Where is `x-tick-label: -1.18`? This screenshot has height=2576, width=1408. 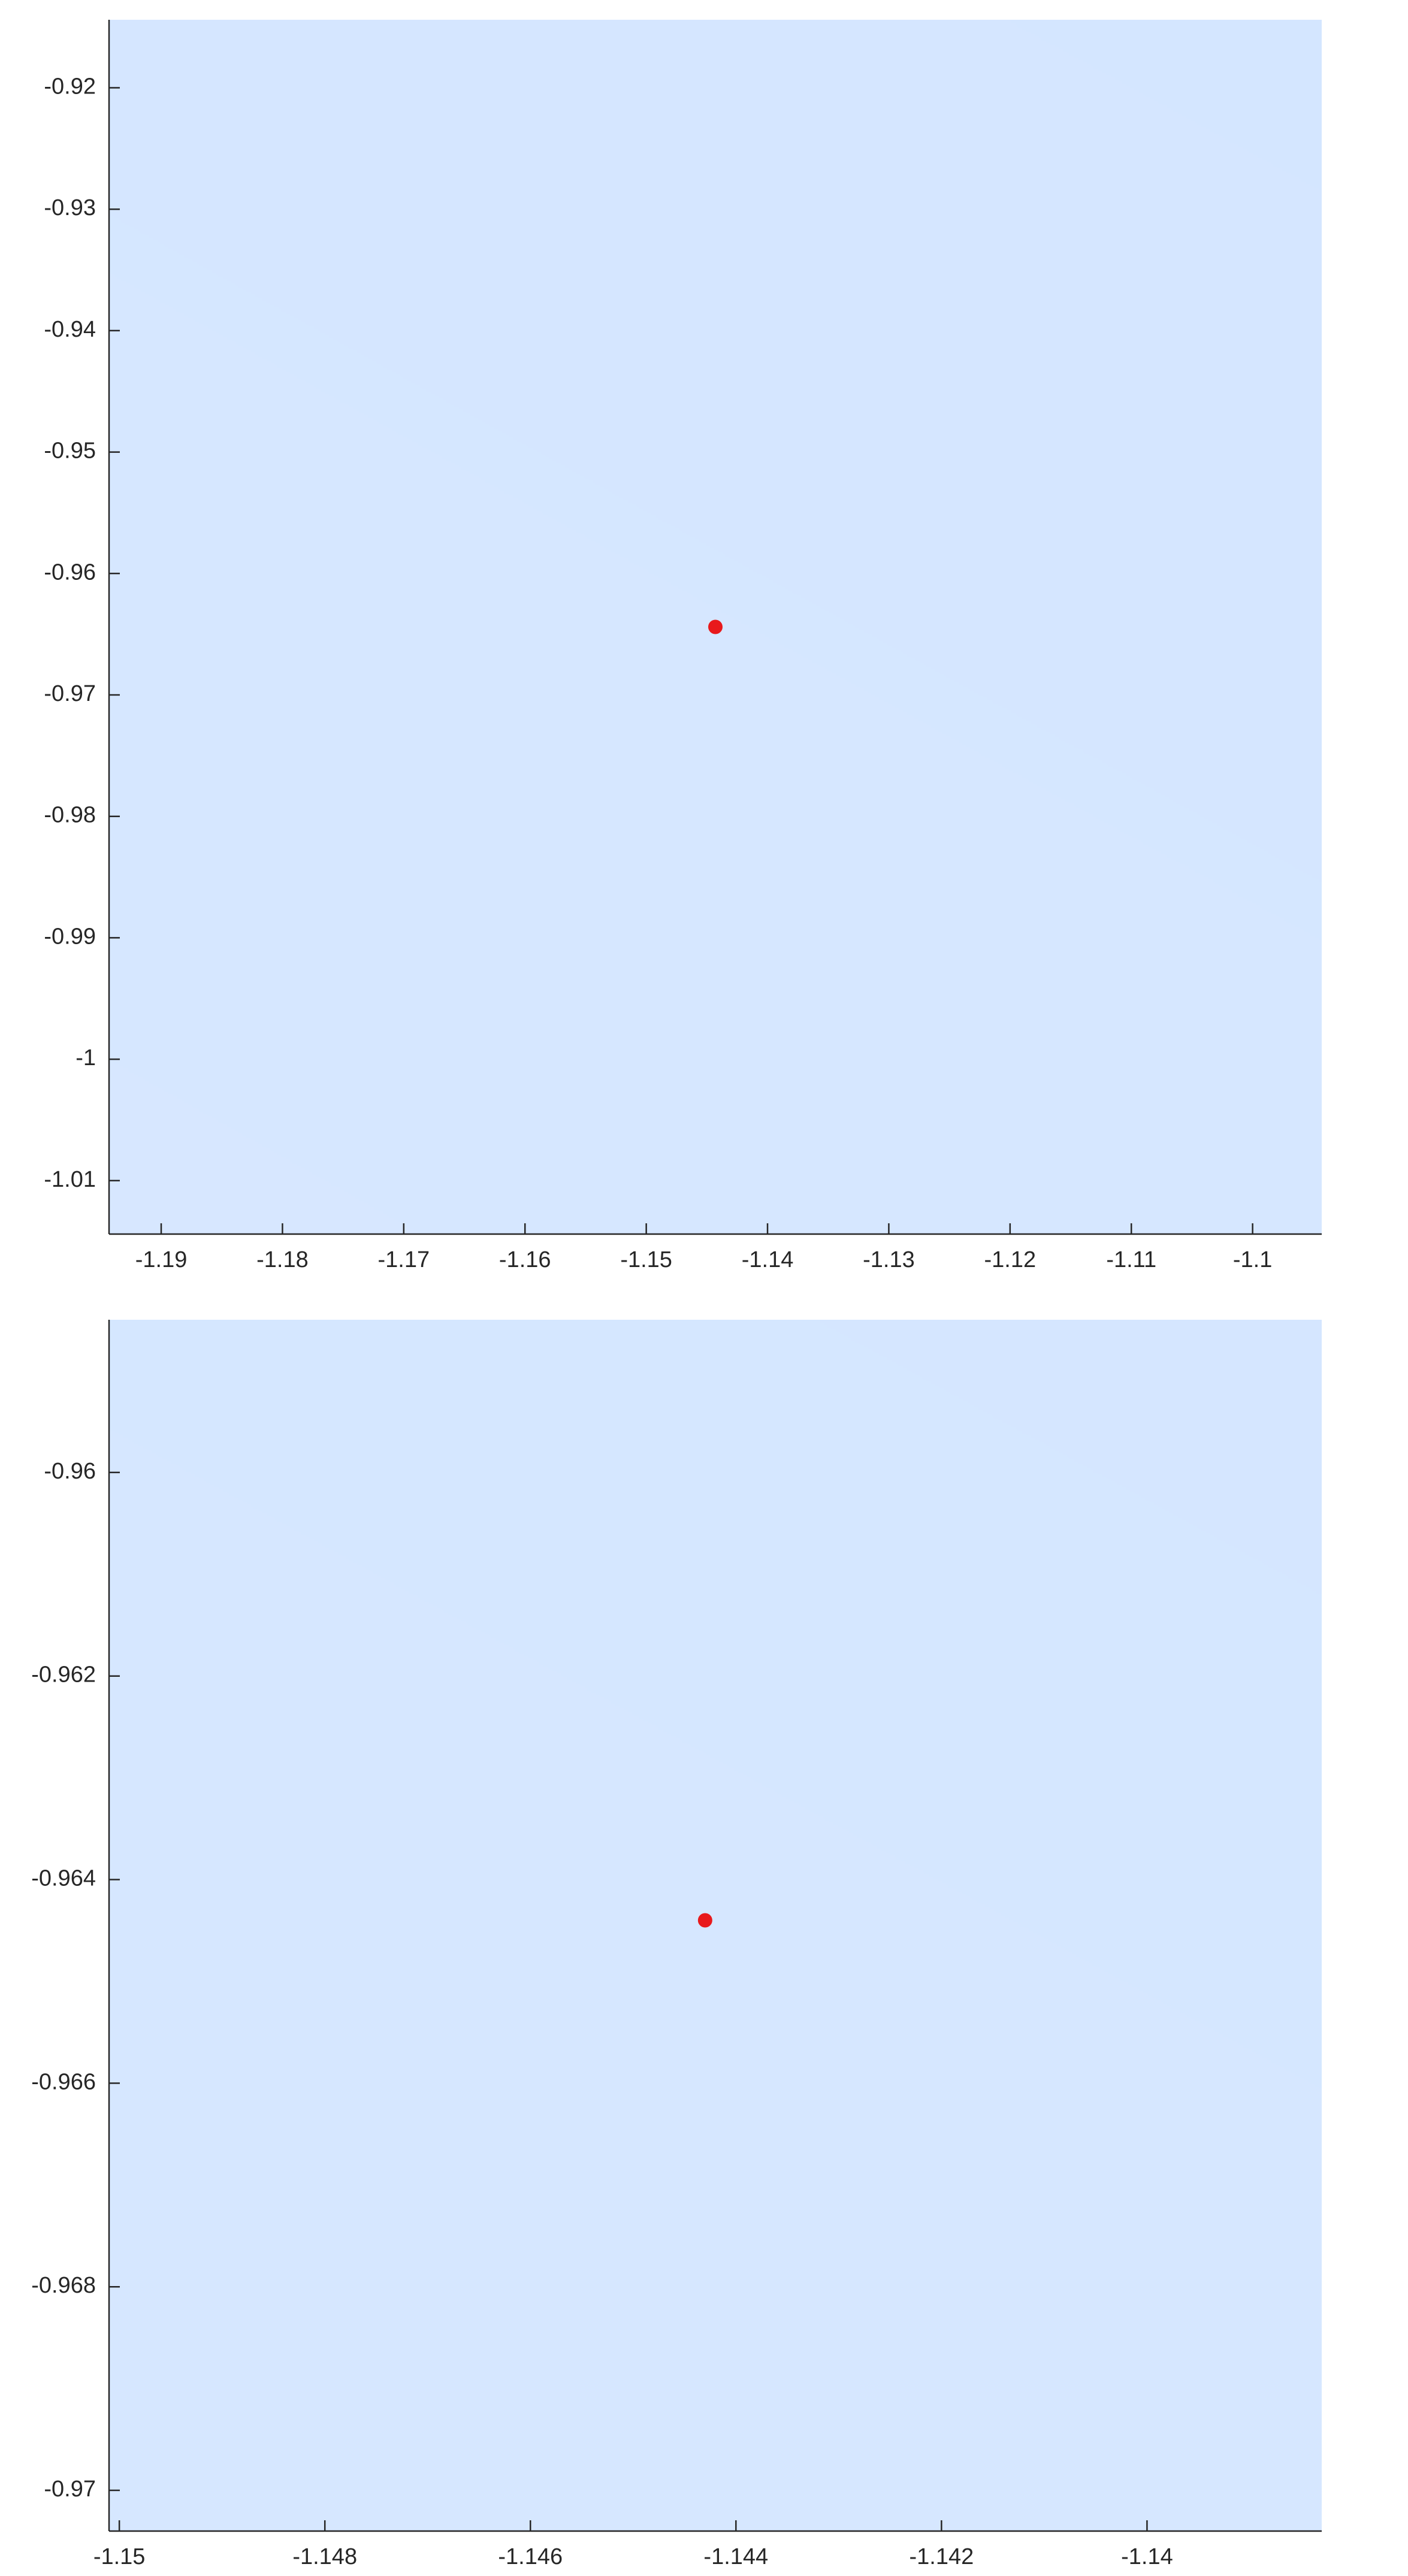
x-tick-label: -1.18 is located at coordinates (282, 1259).